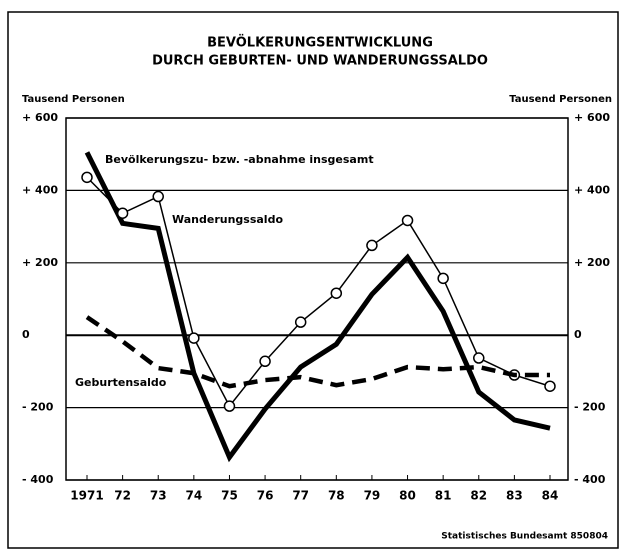 The height and width of the screenshot is (557, 626). Describe the element at coordinates (38, 479) in the screenshot. I see `y-tick-label: - 400` at that location.